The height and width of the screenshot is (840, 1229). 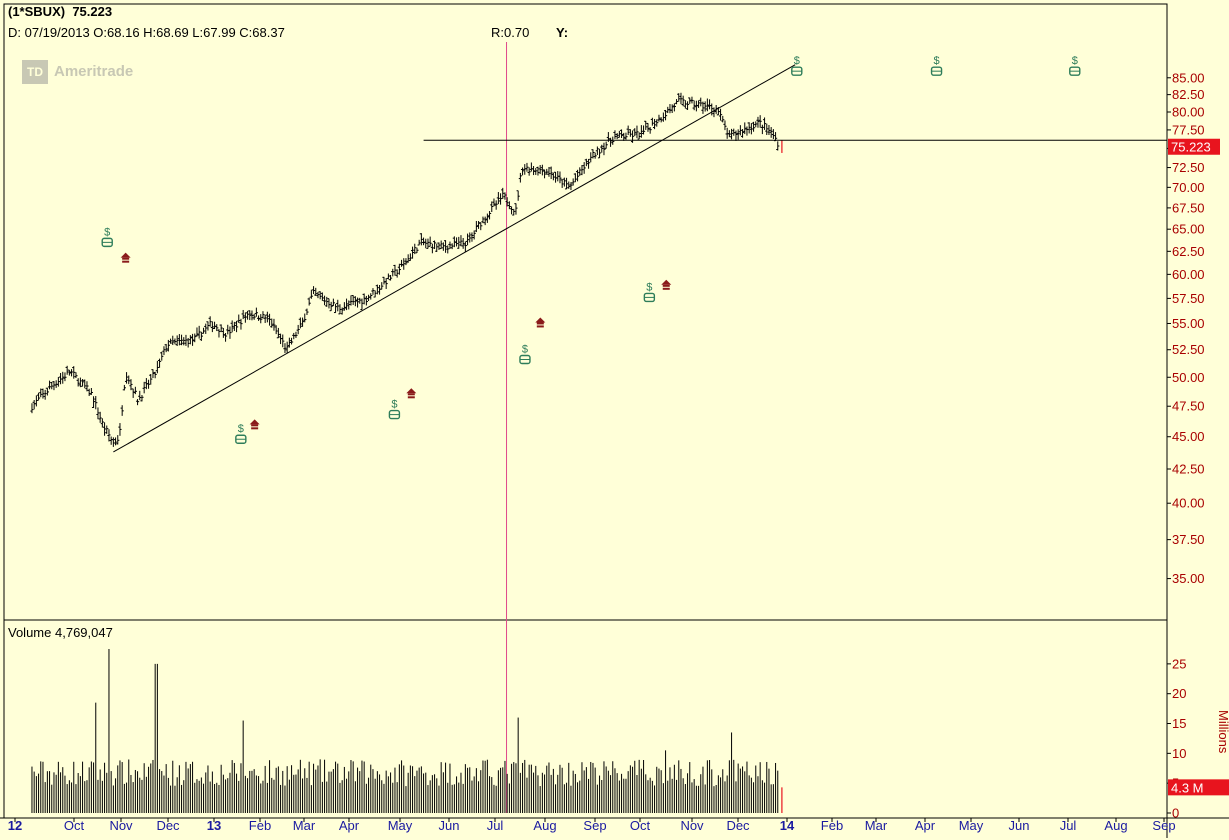 What do you see at coordinates (1188, 77) in the screenshot?
I see `price-tick-label: 85.00` at bounding box center [1188, 77].